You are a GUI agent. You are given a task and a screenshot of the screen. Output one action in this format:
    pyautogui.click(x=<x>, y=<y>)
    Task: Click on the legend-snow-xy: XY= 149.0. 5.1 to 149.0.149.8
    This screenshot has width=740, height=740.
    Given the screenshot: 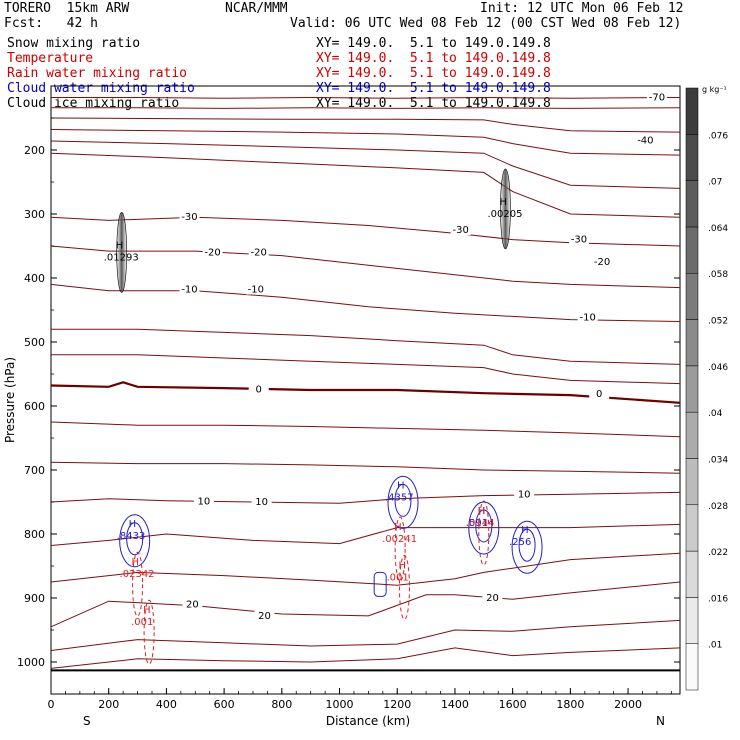 What is the action you would take?
    pyautogui.click(x=433, y=43)
    